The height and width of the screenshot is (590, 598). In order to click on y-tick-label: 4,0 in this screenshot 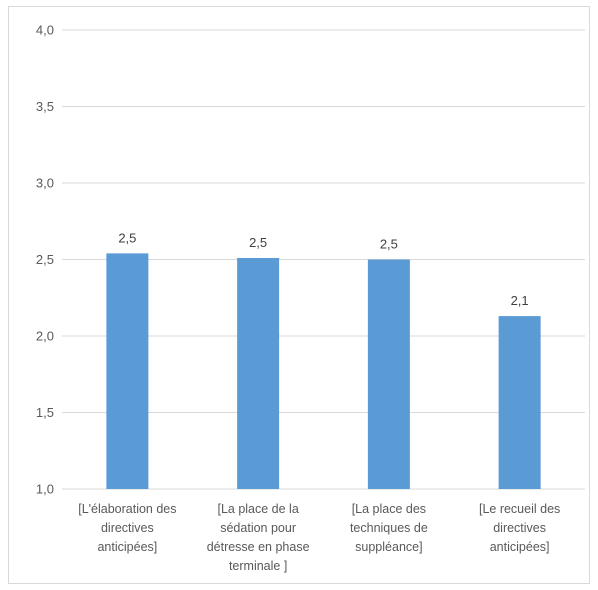, I will do `click(45, 30)`.